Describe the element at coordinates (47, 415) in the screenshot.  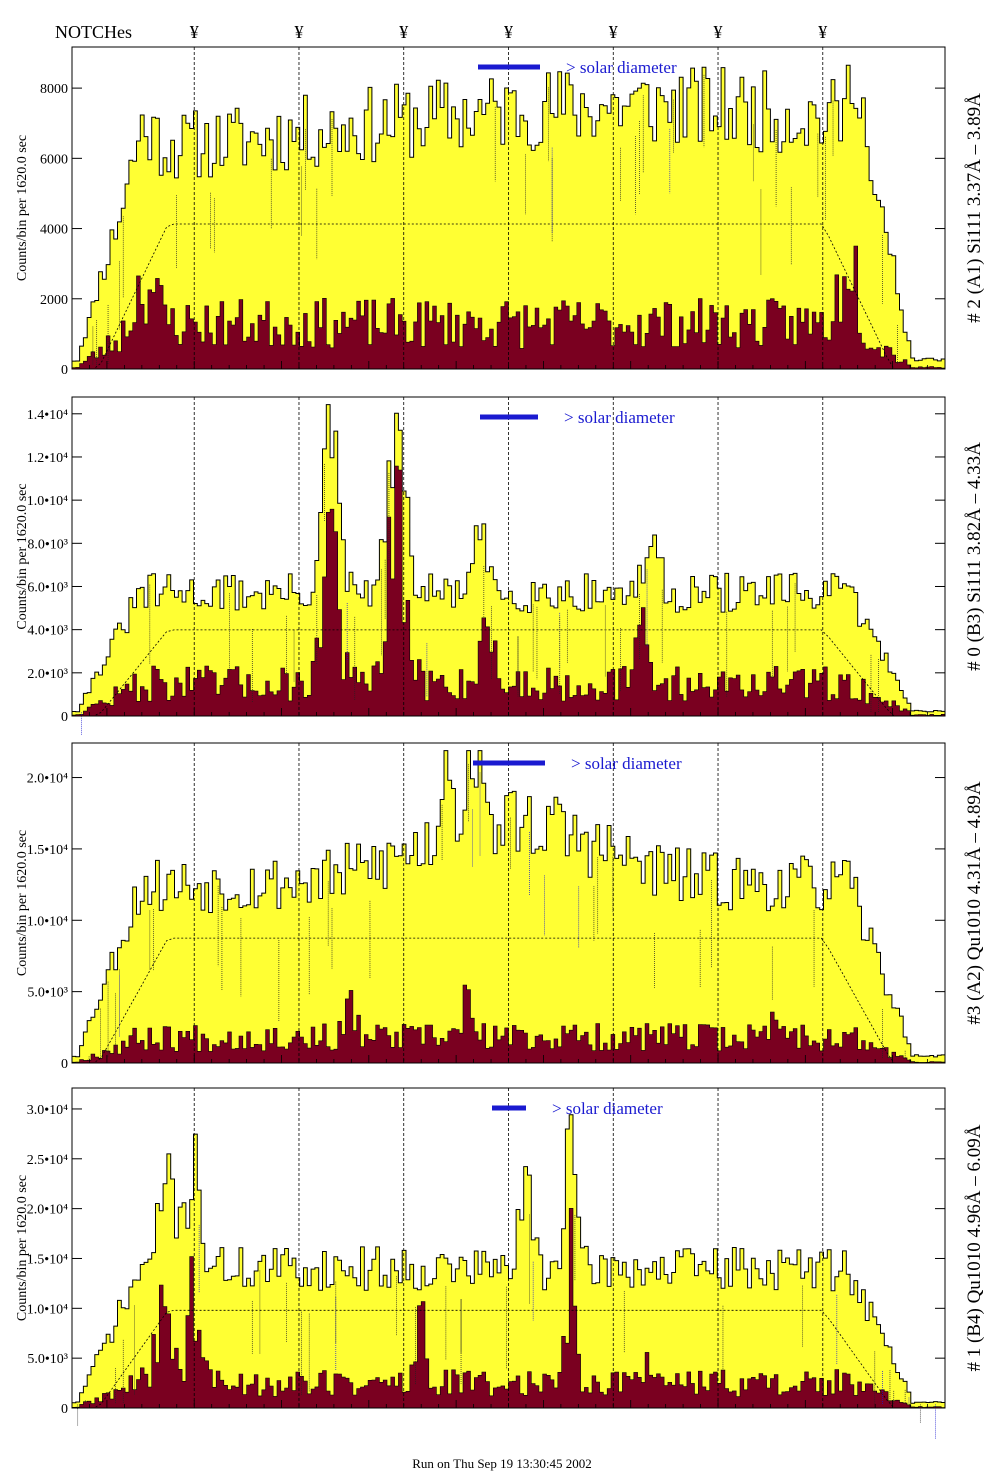
I see `y-tick-label-1-7: 1.4•10⁴` at that location.